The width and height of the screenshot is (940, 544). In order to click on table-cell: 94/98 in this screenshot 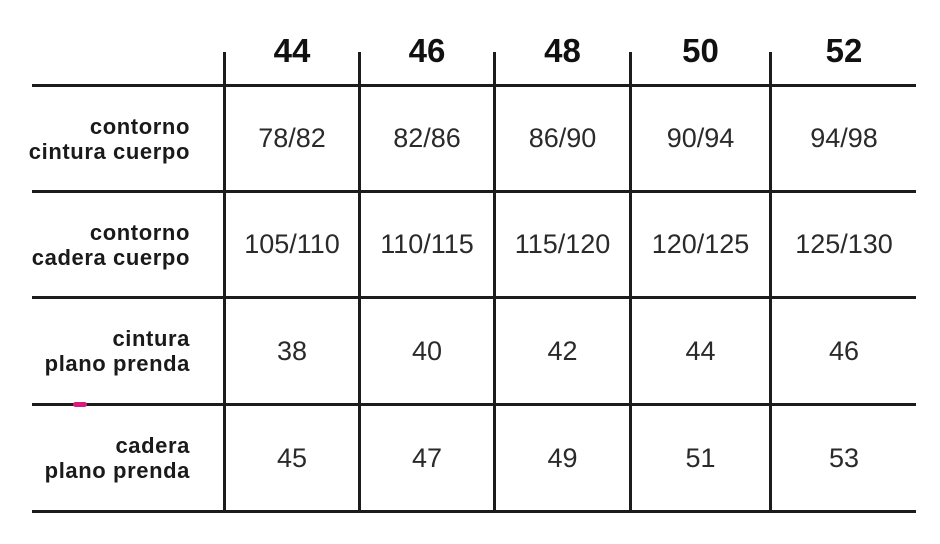, I will do `click(844, 138)`.